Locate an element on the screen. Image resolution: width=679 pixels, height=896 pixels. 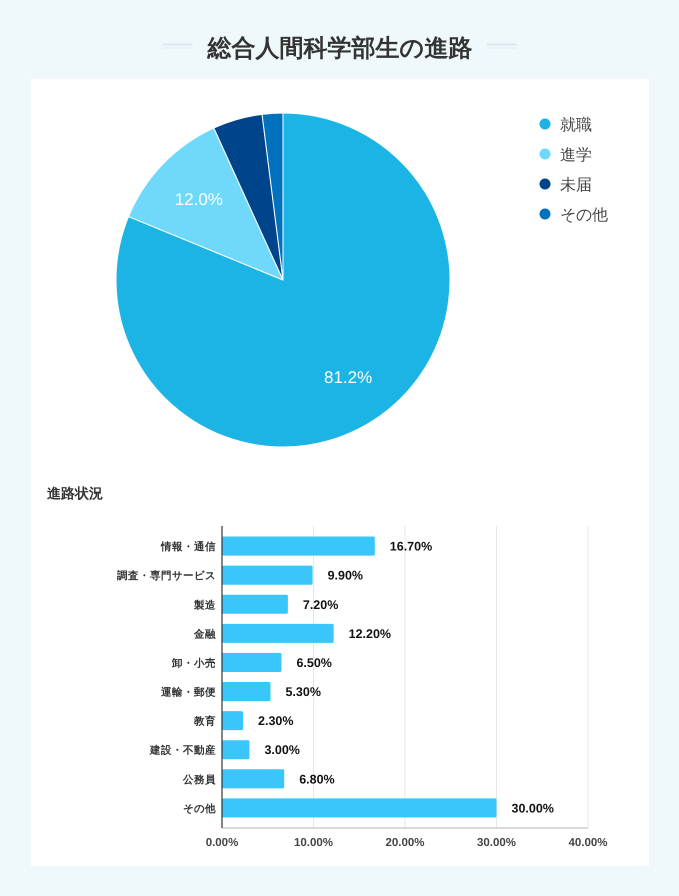
y-tick-label: 建設・不動産 is located at coordinates (182, 750).